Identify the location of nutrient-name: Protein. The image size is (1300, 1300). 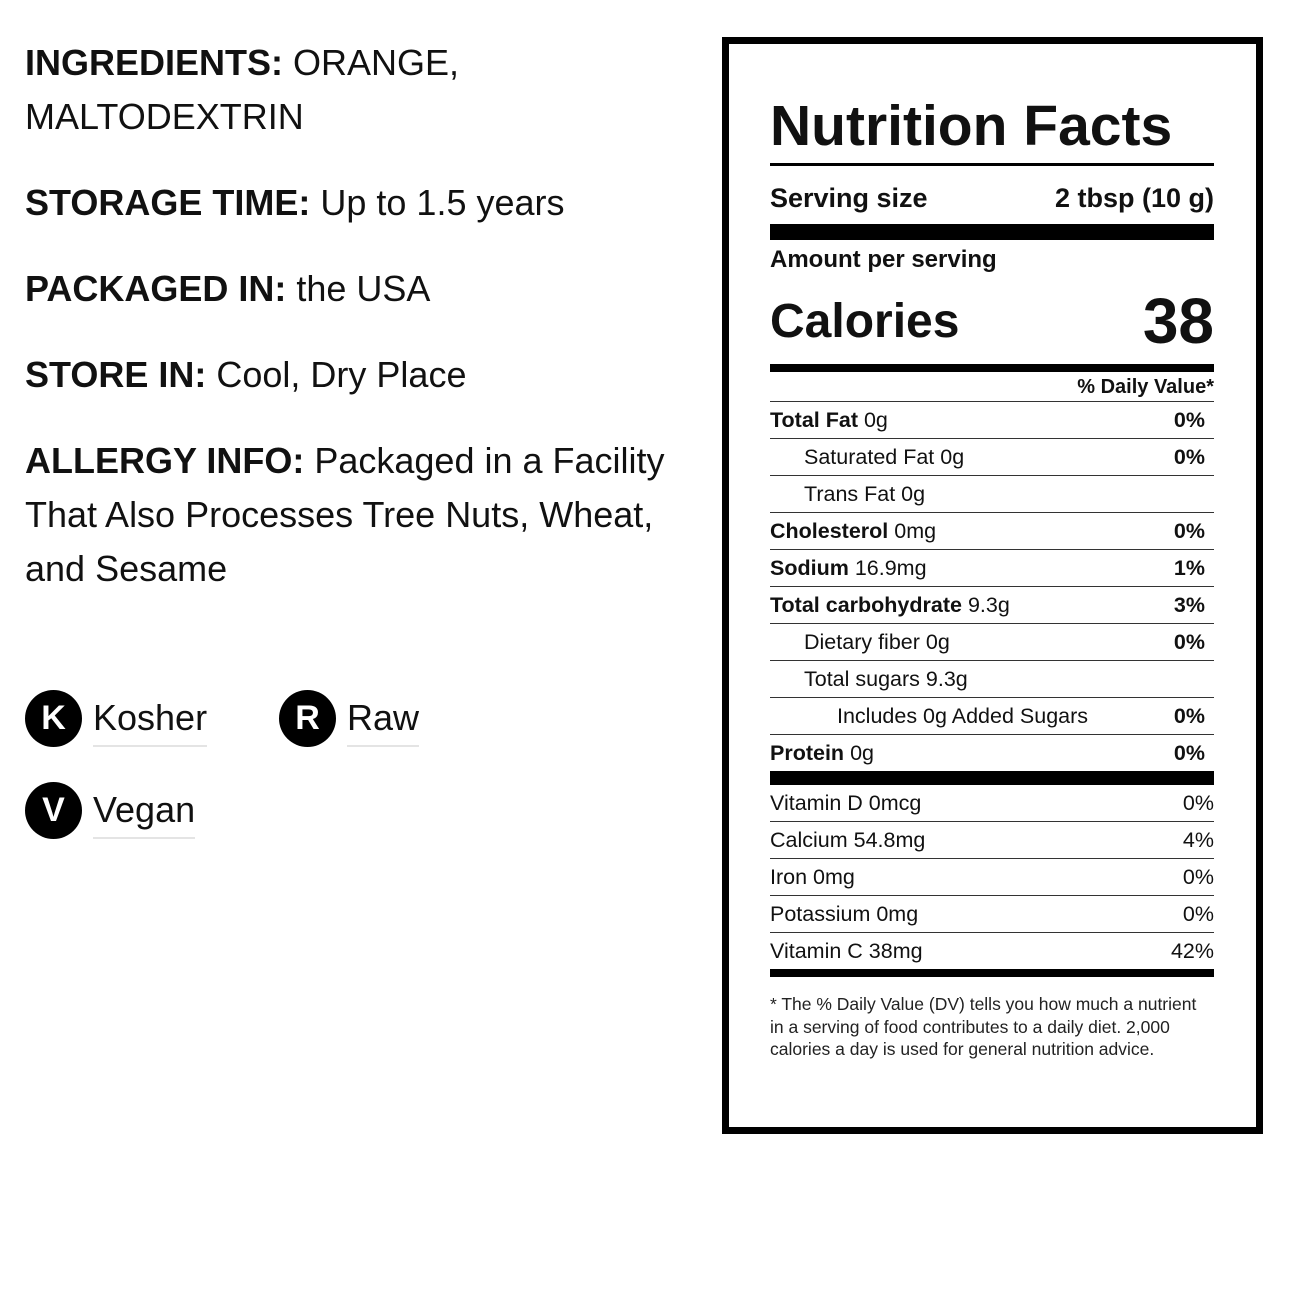
(807, 753).